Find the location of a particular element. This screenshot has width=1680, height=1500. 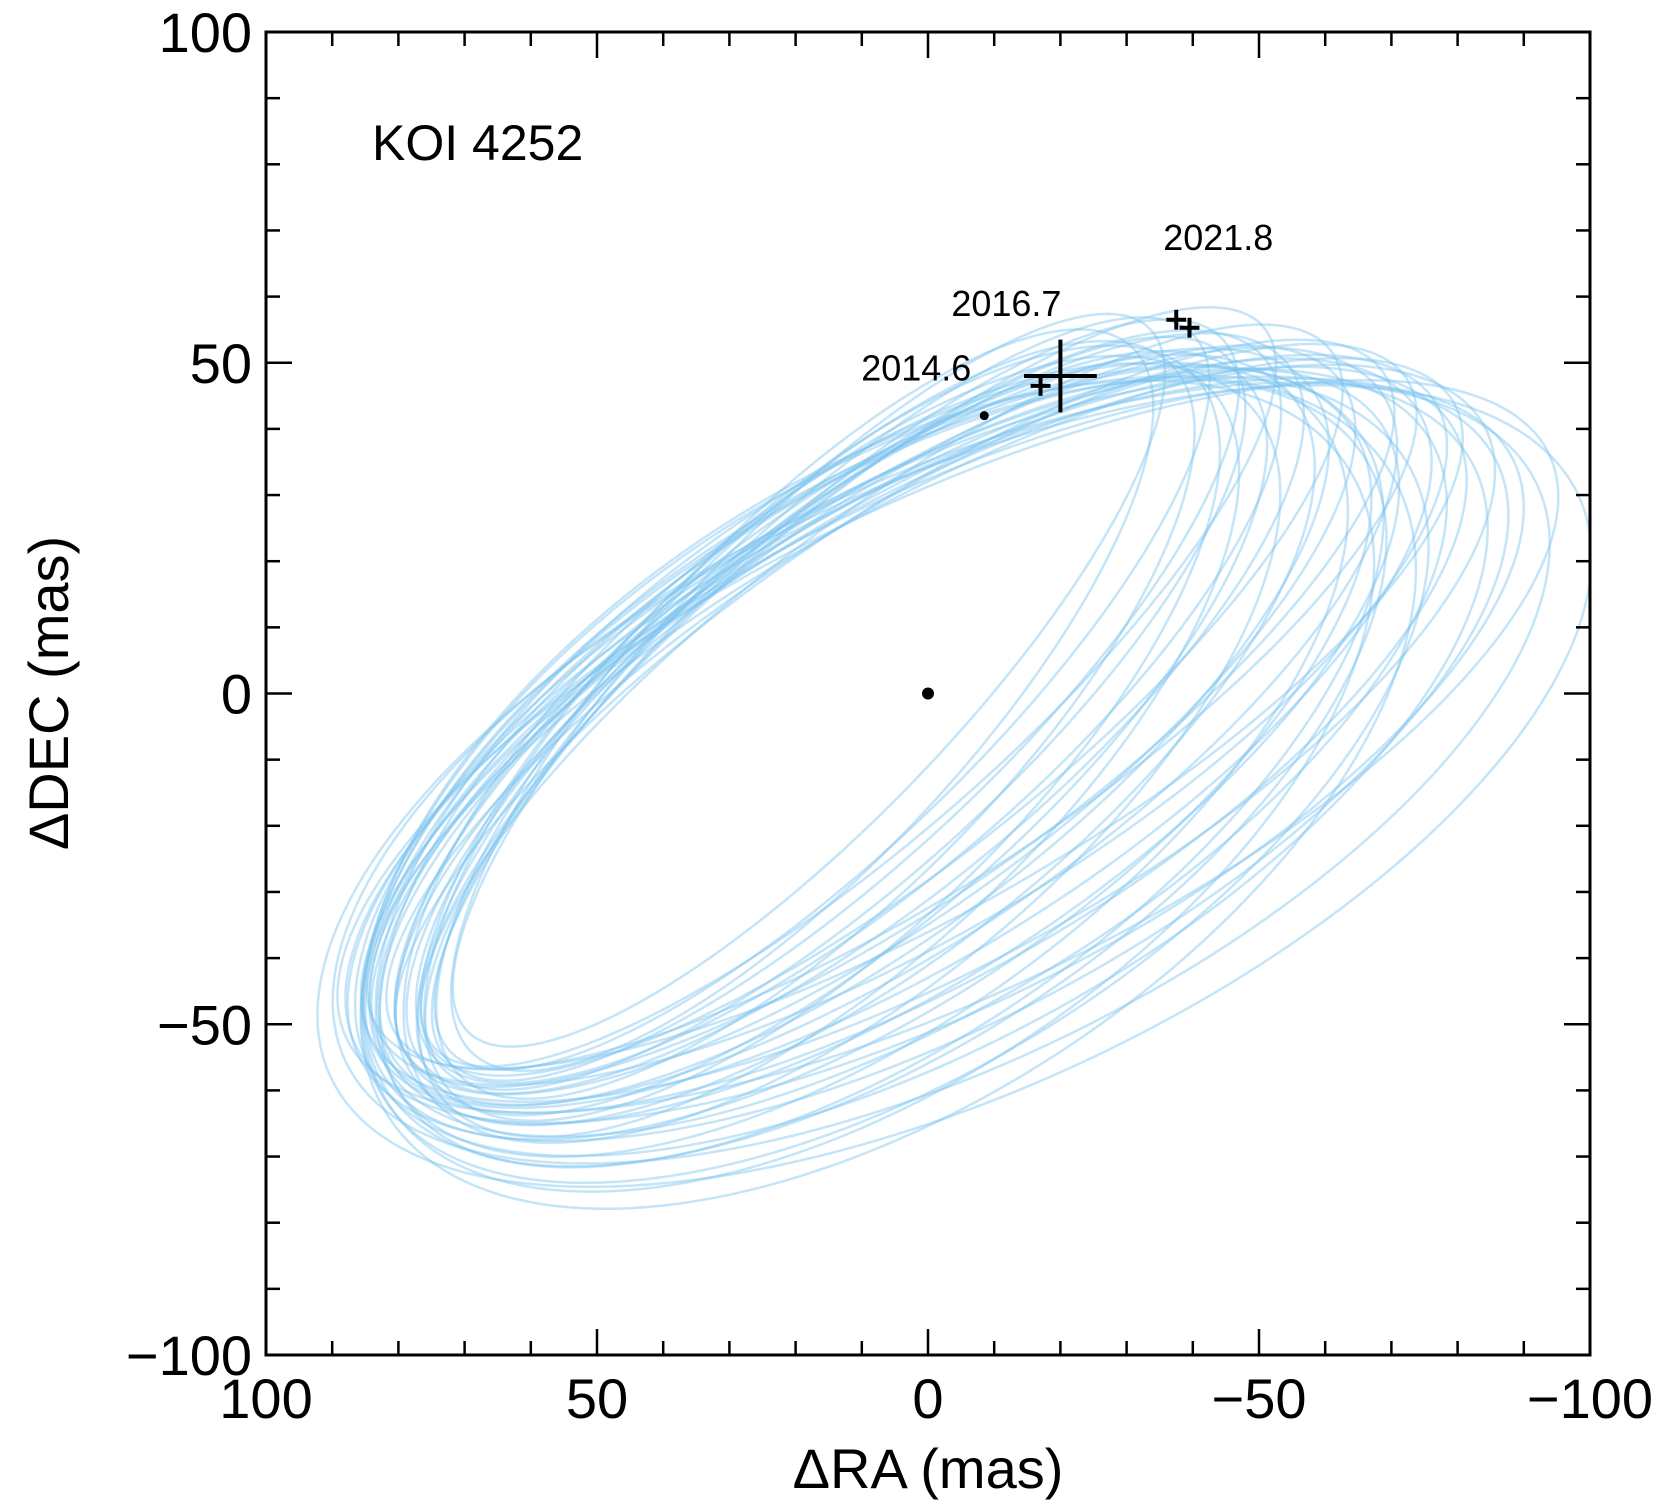

y-tick-label: 100 is located at coordinates (205, 32).